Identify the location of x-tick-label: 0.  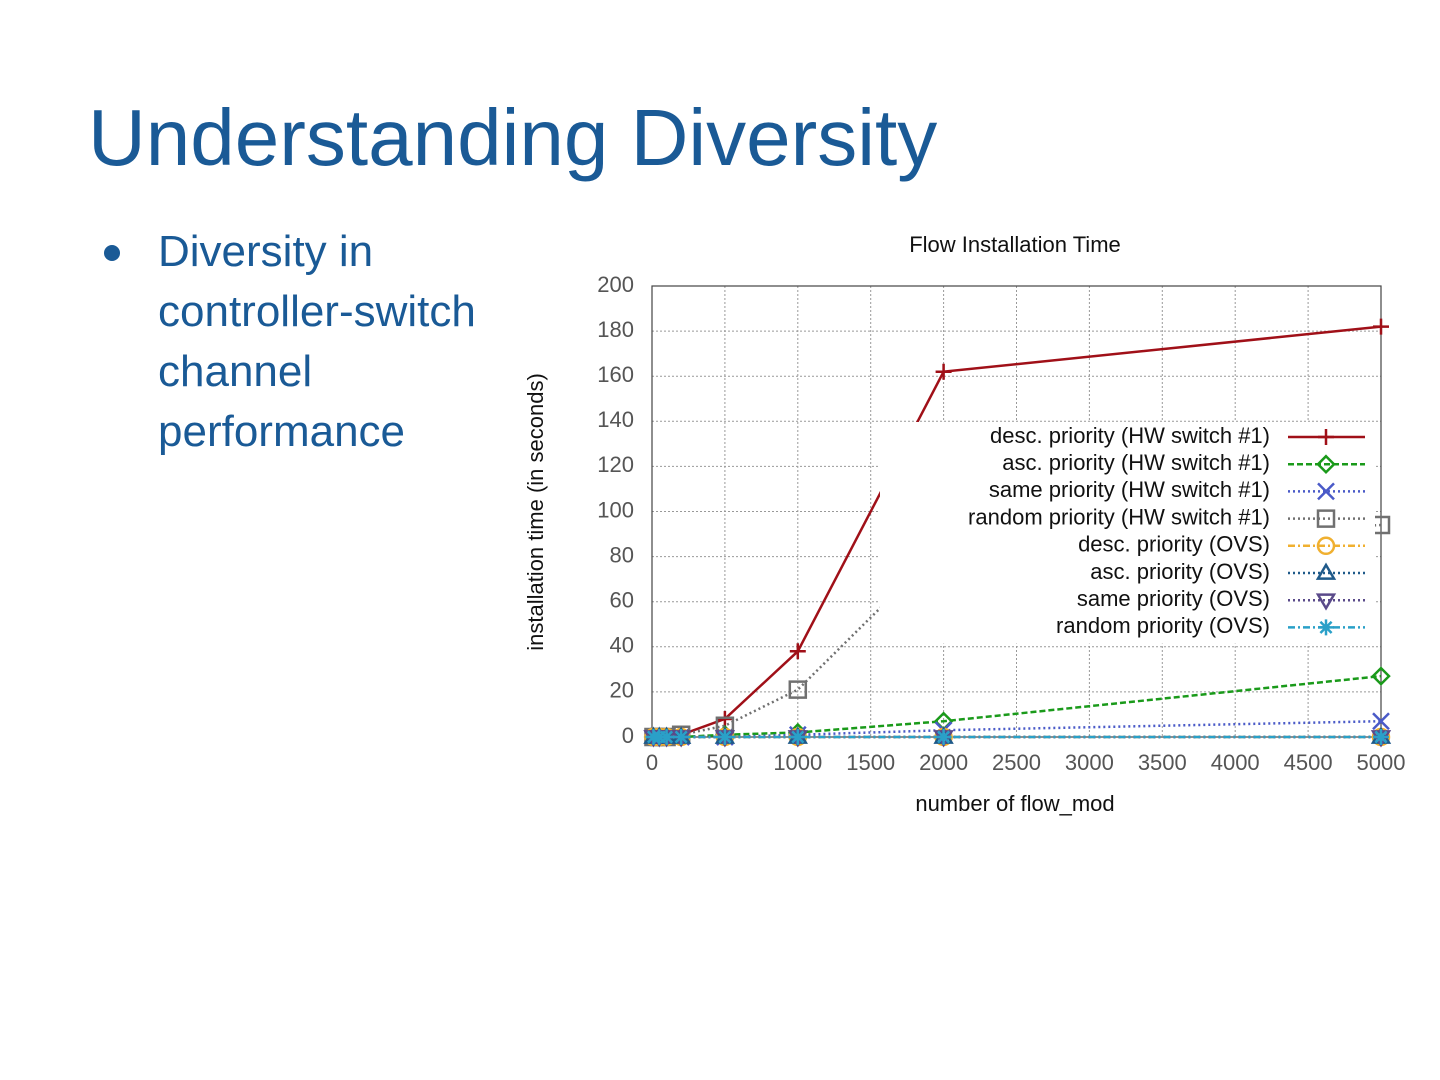
(652, 762).